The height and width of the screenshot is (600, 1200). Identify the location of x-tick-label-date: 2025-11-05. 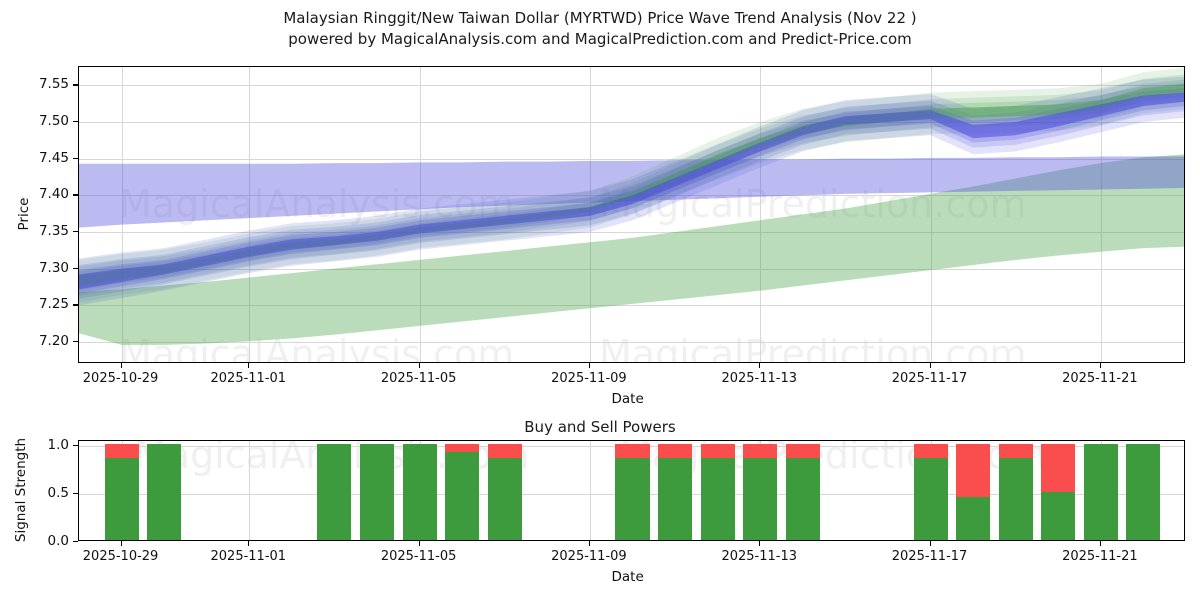
(418, 556).